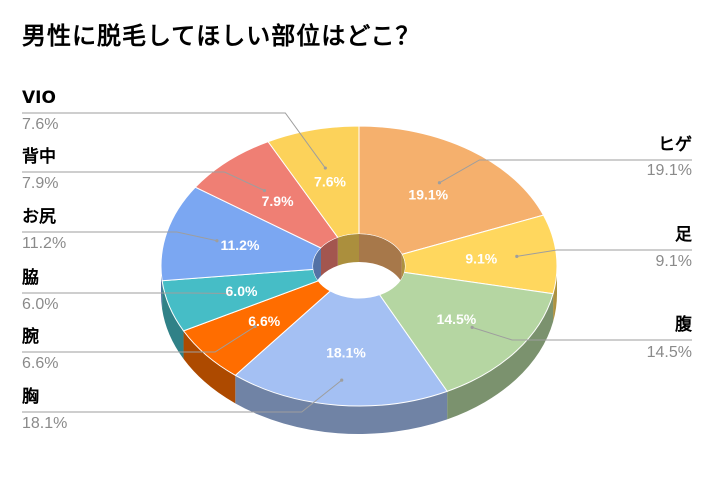 Image resolution: width=718 pixels, height=499 pixels. What do you see at coordinates (330, 182) in the screenshot?
I see `slice-value-label: 7.6%` at bounding box center [330, 182].